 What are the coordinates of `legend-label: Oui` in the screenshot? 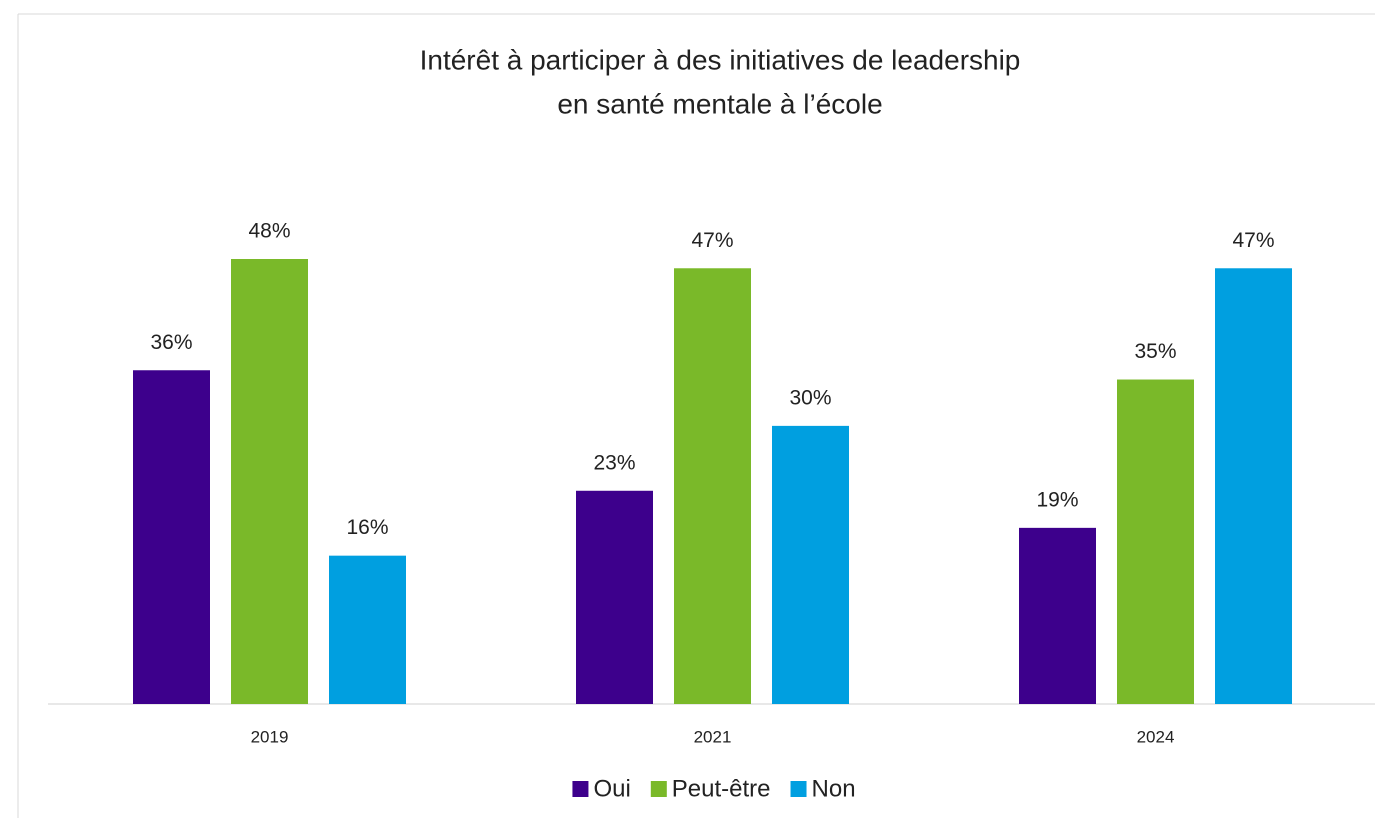 It's located at (611, 788).